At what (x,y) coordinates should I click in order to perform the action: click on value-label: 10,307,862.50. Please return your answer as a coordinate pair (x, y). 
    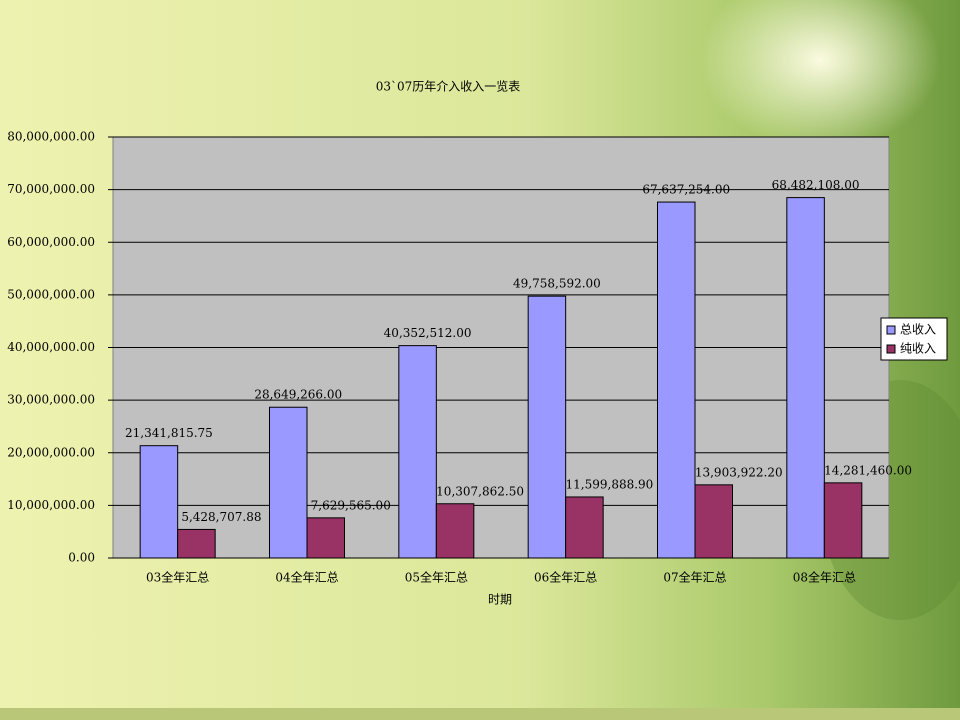
    Looking at the image, I should click on (480, 491).